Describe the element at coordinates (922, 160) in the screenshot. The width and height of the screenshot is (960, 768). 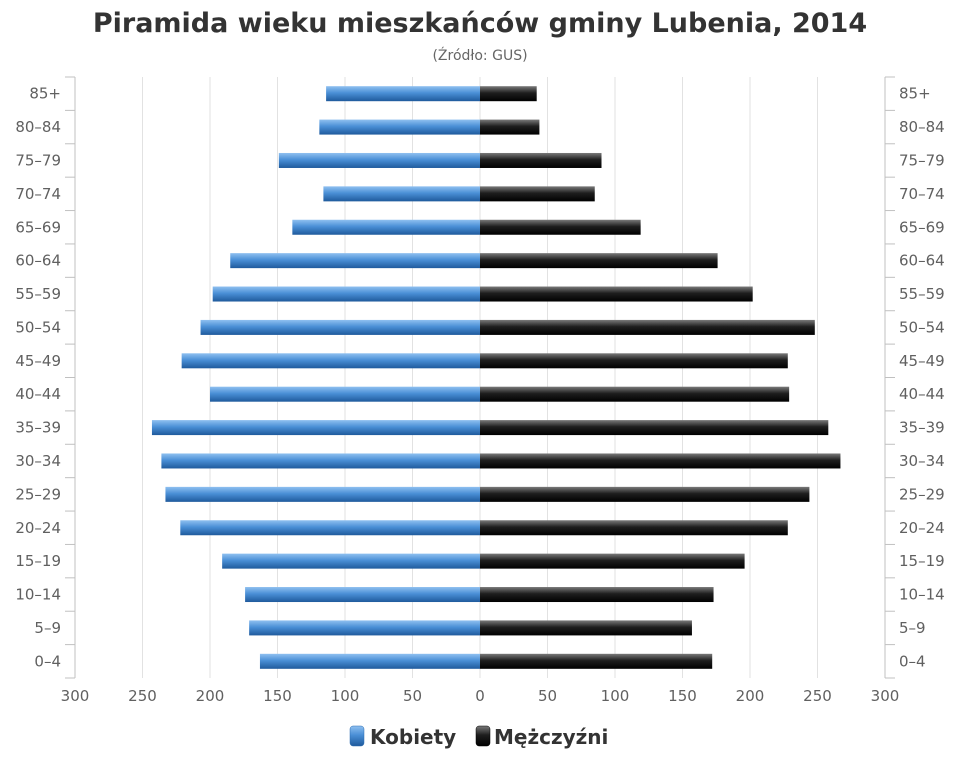
I see `y-tick-label-right: 75–79` at that location.